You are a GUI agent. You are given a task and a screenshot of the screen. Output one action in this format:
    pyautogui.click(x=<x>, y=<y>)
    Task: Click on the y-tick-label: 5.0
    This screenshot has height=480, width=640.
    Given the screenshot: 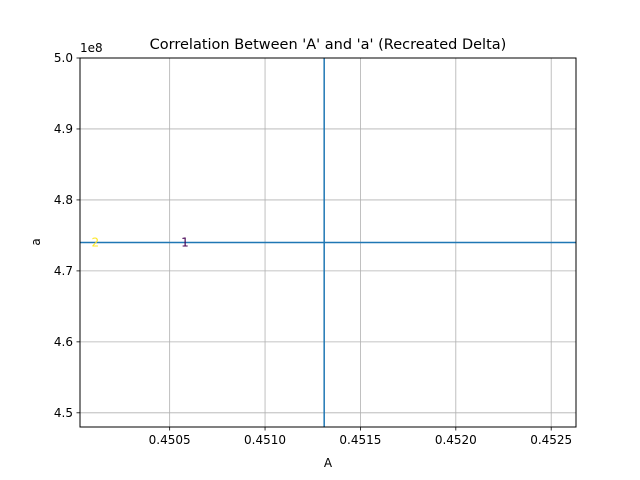 What is the action you would take?
    pyautogui.click(x=63, y=58)
    